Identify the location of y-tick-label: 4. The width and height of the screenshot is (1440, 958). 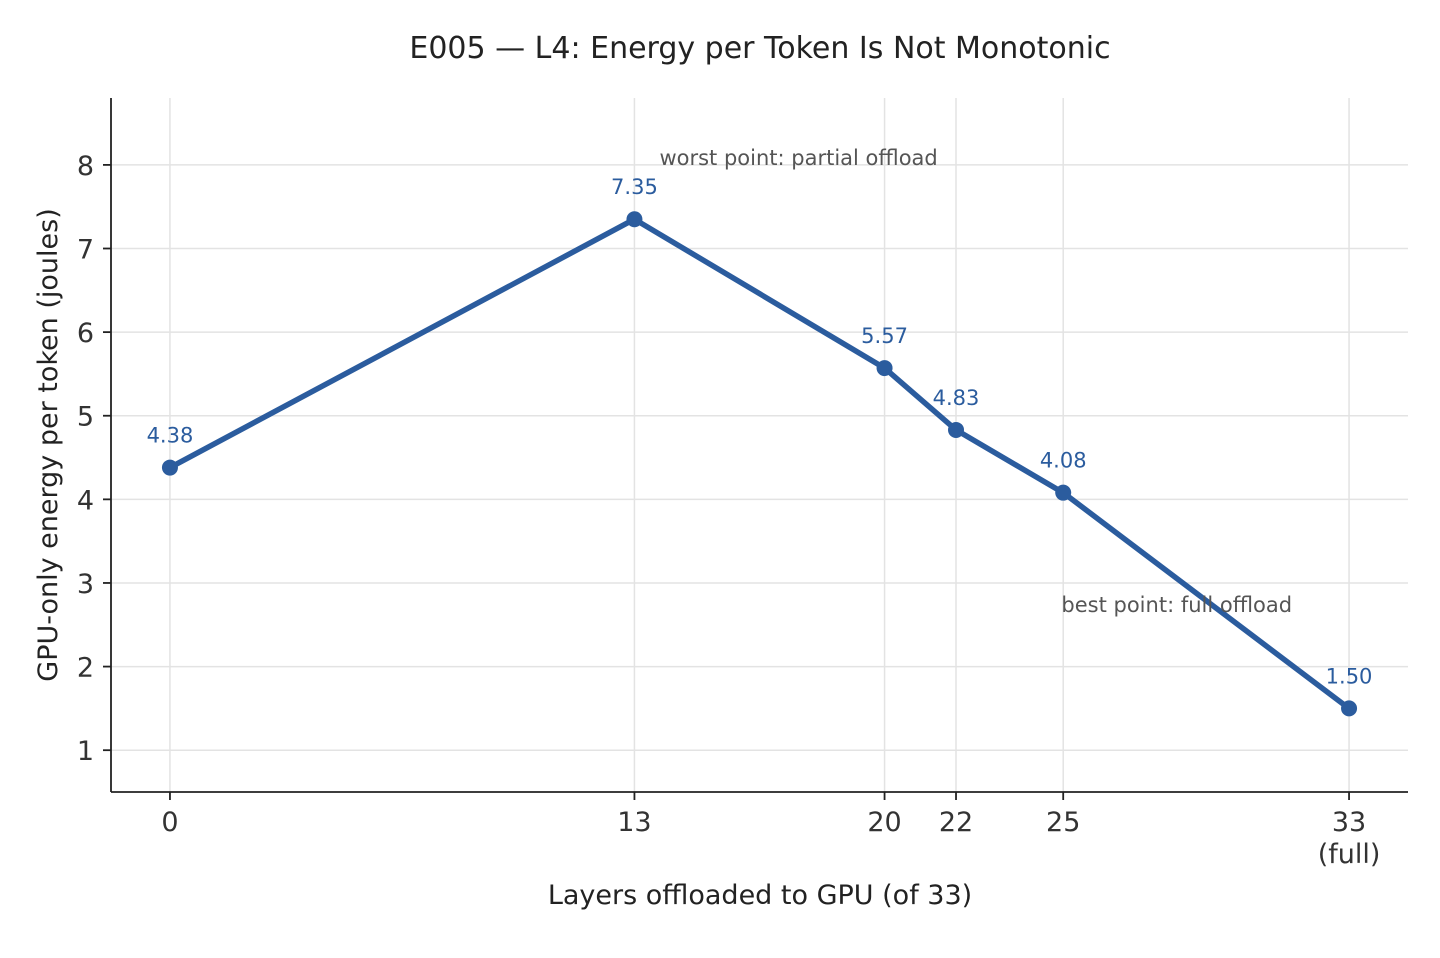
(85, 500).